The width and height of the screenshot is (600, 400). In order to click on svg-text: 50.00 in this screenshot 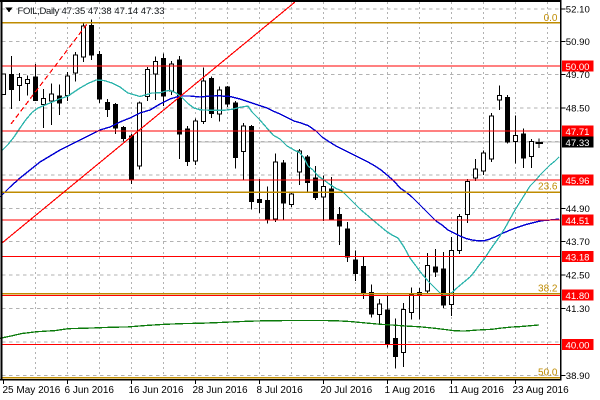, I will do `click(578, 67)`.